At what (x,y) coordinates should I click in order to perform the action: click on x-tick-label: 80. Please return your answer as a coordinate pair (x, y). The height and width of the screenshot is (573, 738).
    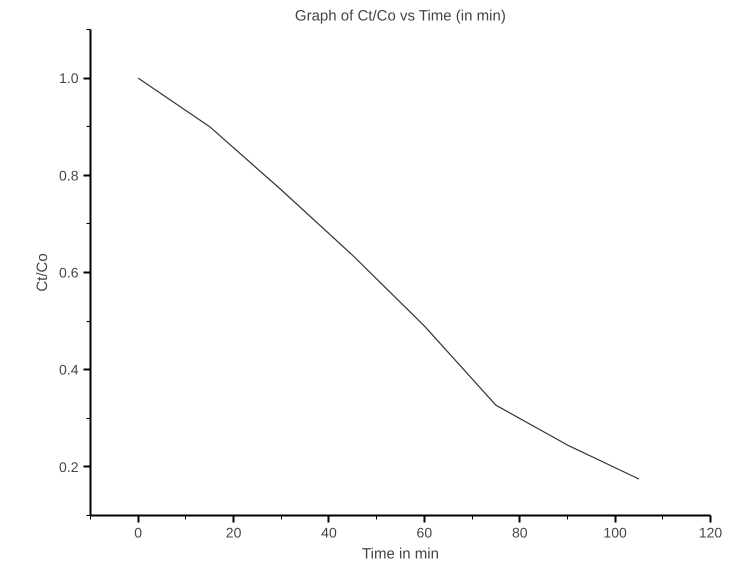
    Looking at the image, I should click on (520, 532).